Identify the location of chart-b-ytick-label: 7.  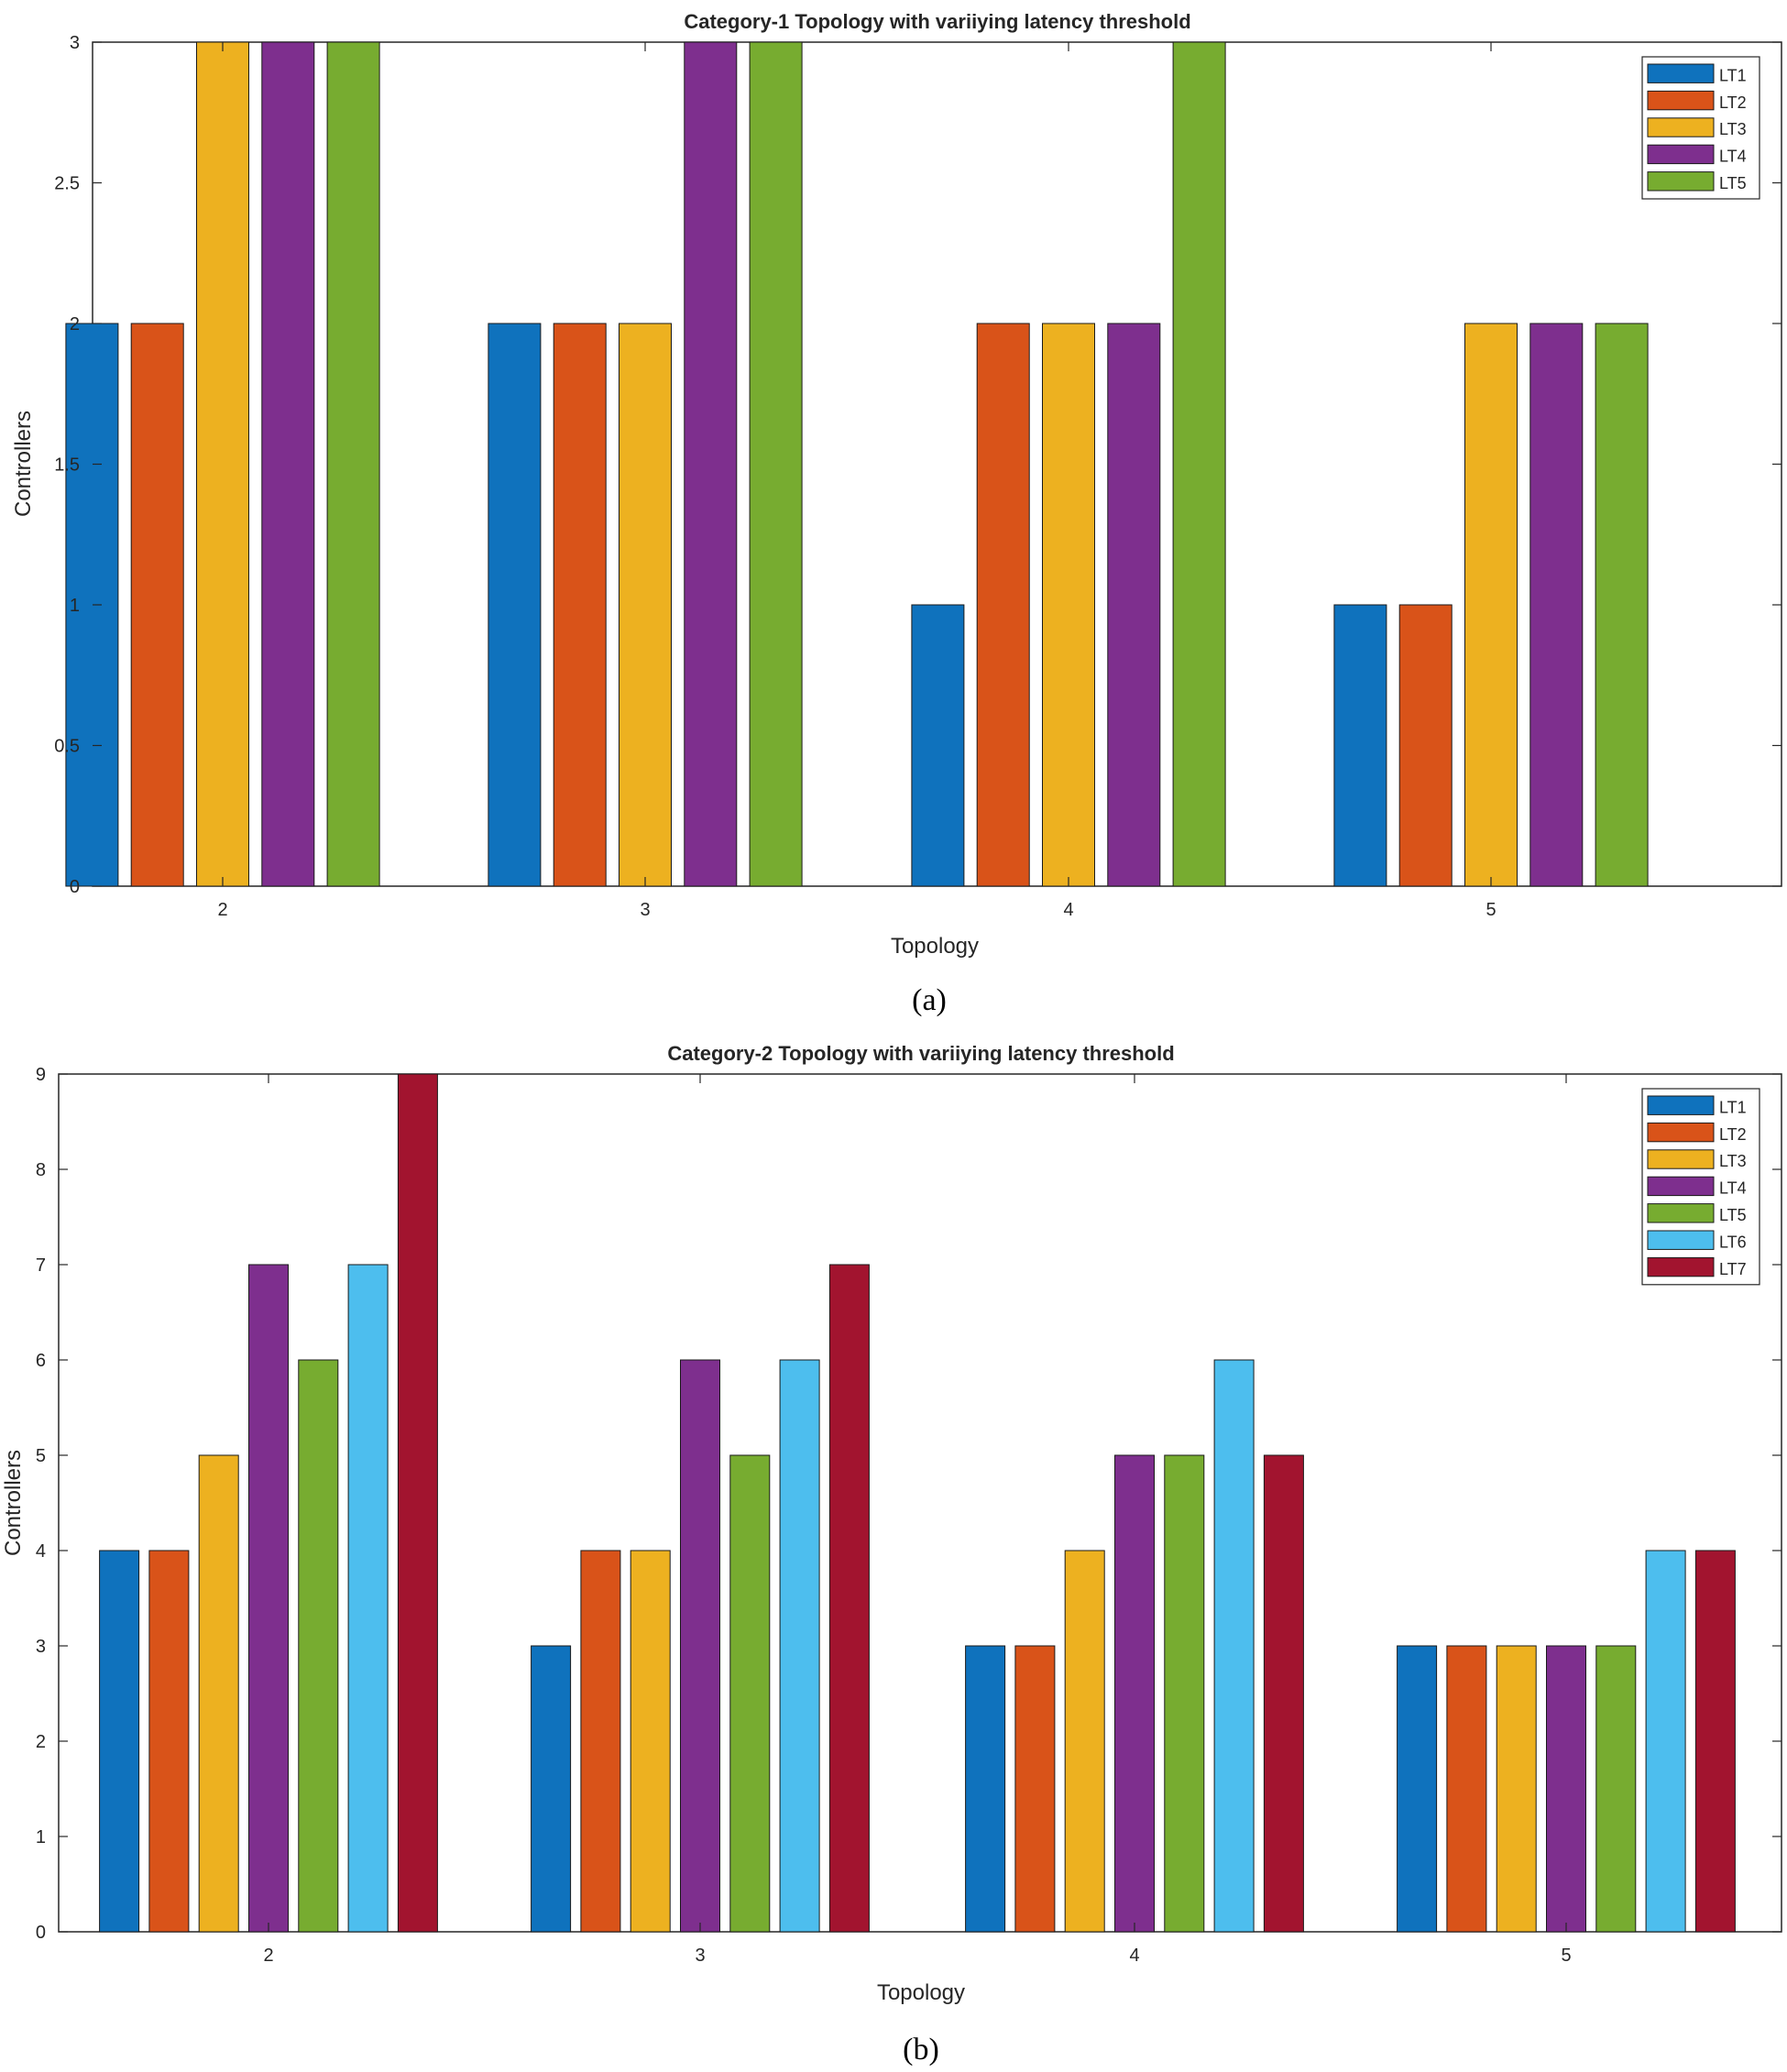
(41, 1265).